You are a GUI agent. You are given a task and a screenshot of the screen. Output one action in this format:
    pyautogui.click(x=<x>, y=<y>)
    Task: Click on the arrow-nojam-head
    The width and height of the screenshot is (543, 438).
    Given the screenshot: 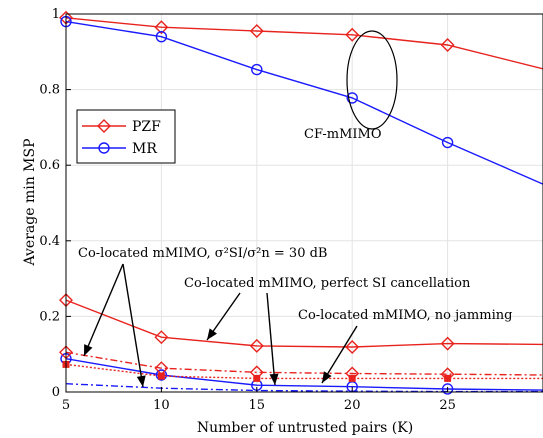 What is the action you would take?
    pyautogui.click(x=327, y=377)
    